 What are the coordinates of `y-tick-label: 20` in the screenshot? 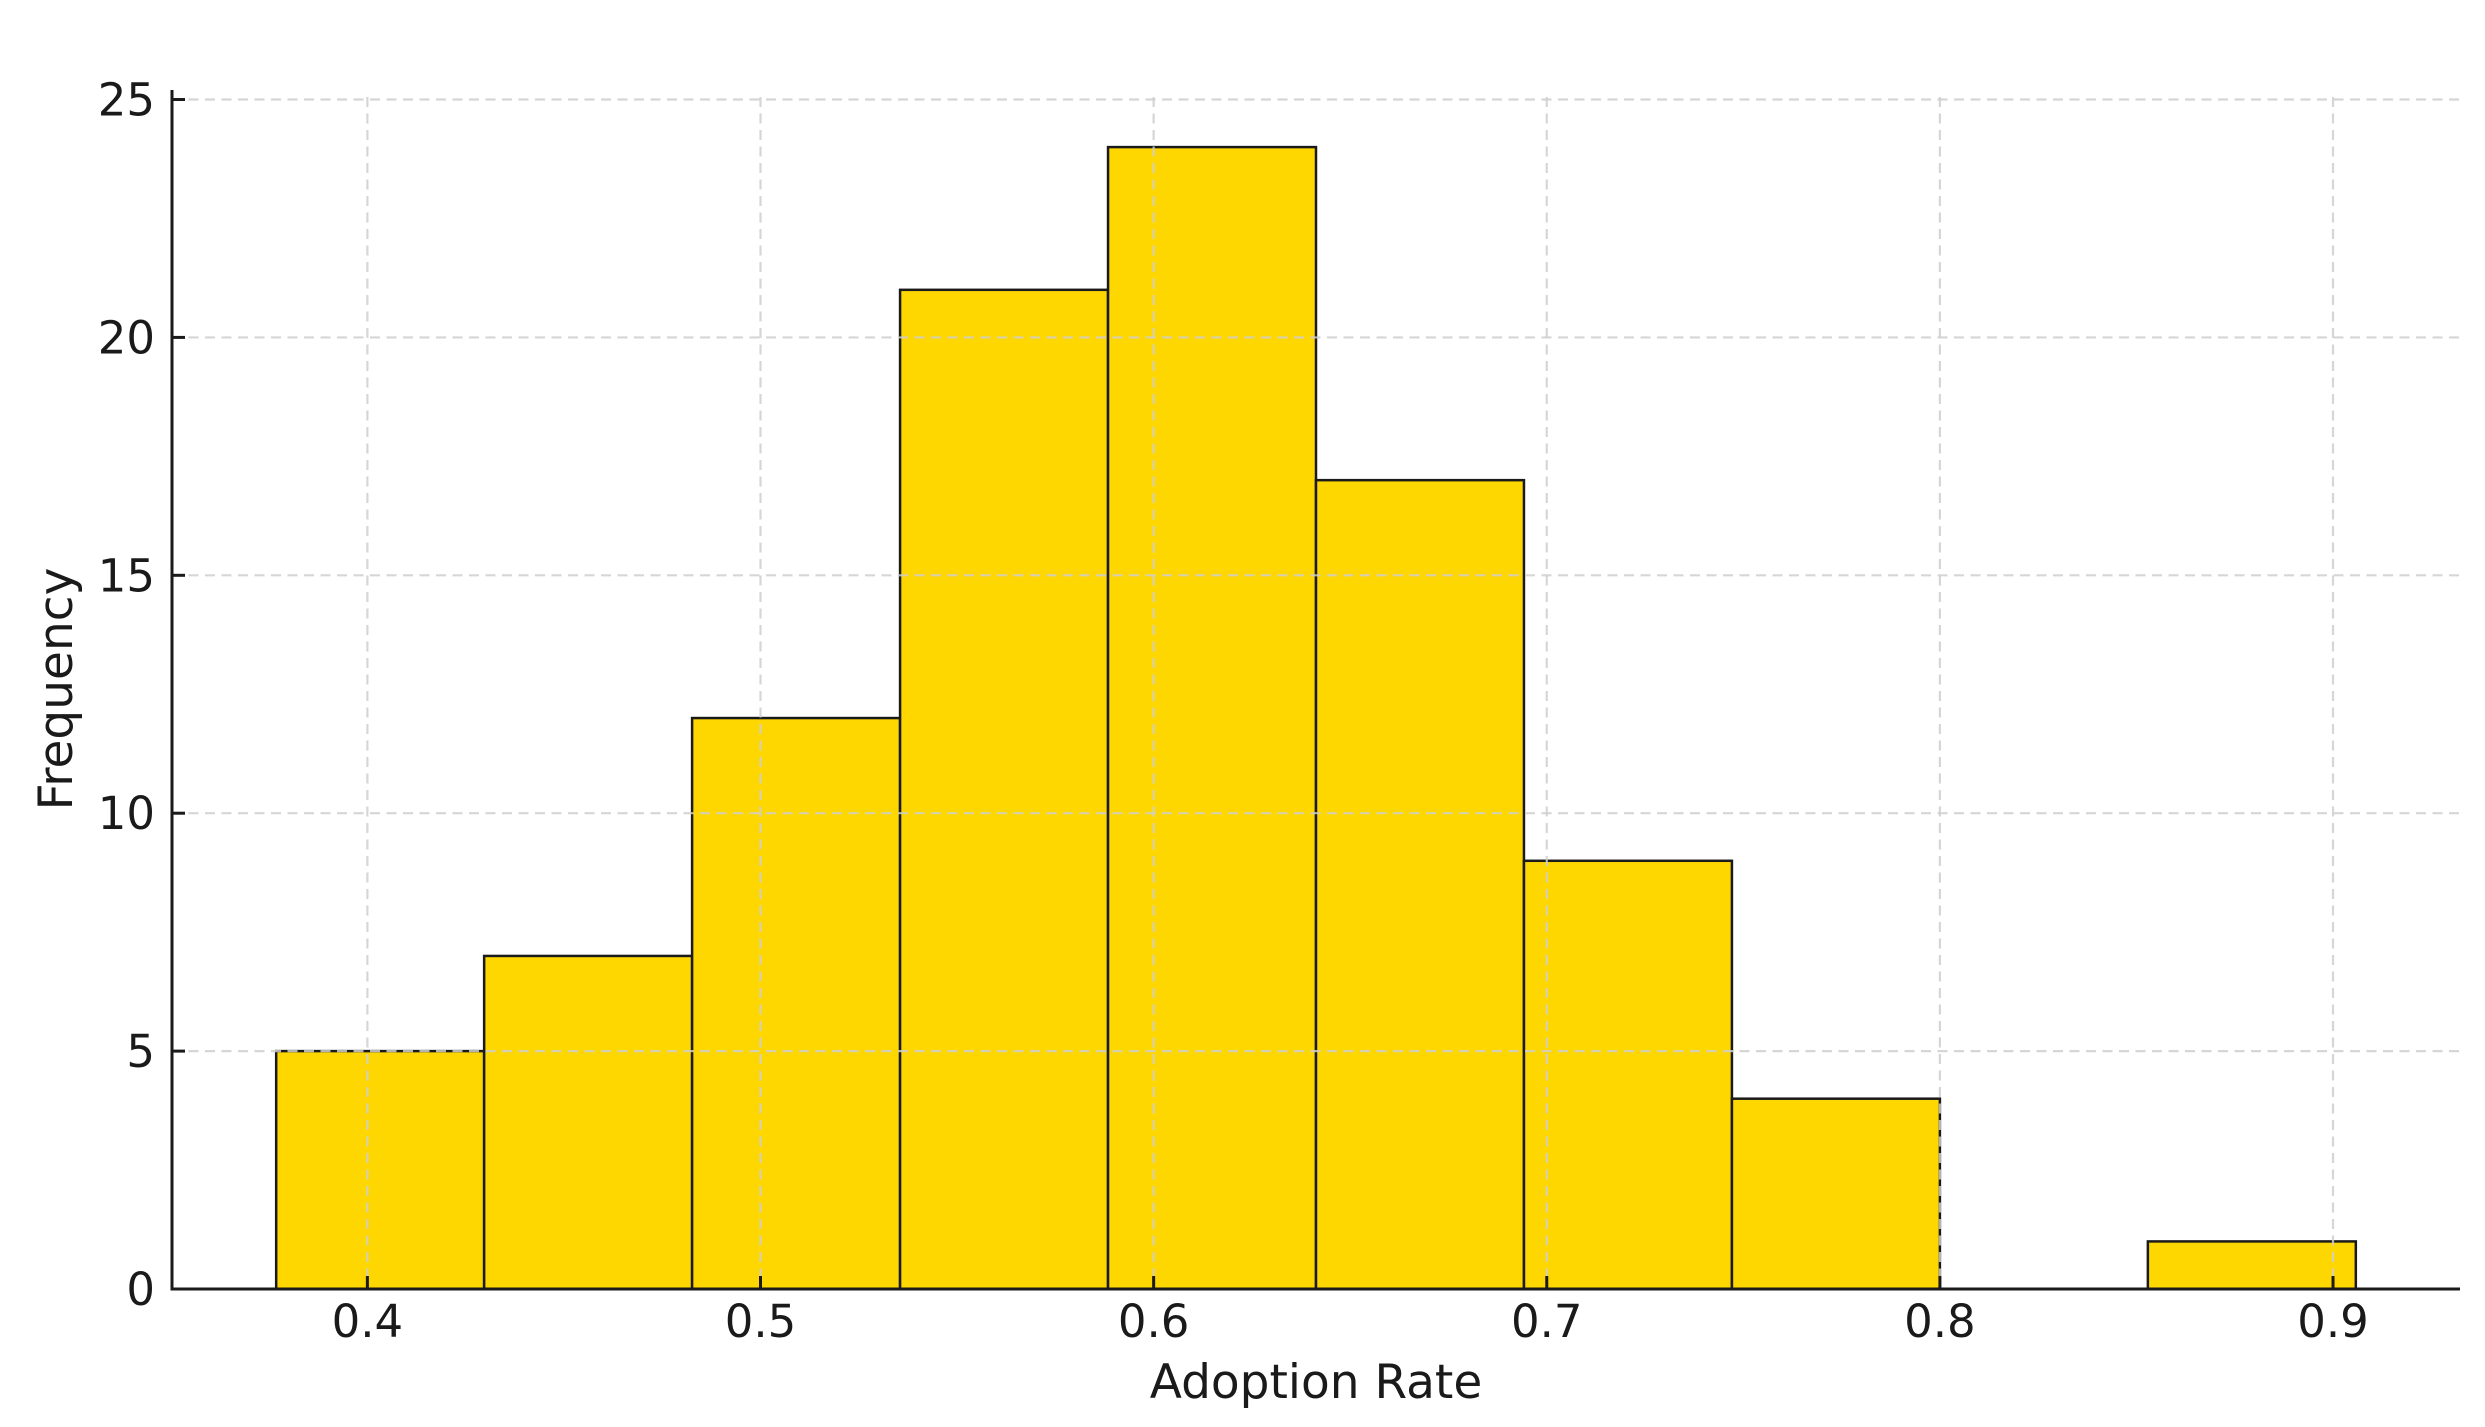 It's located at (126, 337).